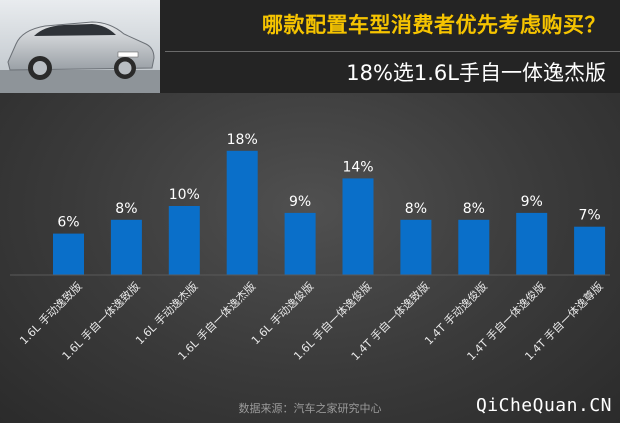 This screenshot has width=620, height=423. Describe the element at coordinates (476, 73) in the screenshot. I see `subheadline: 18%选1.6L手自一体逸杰版` at that location.